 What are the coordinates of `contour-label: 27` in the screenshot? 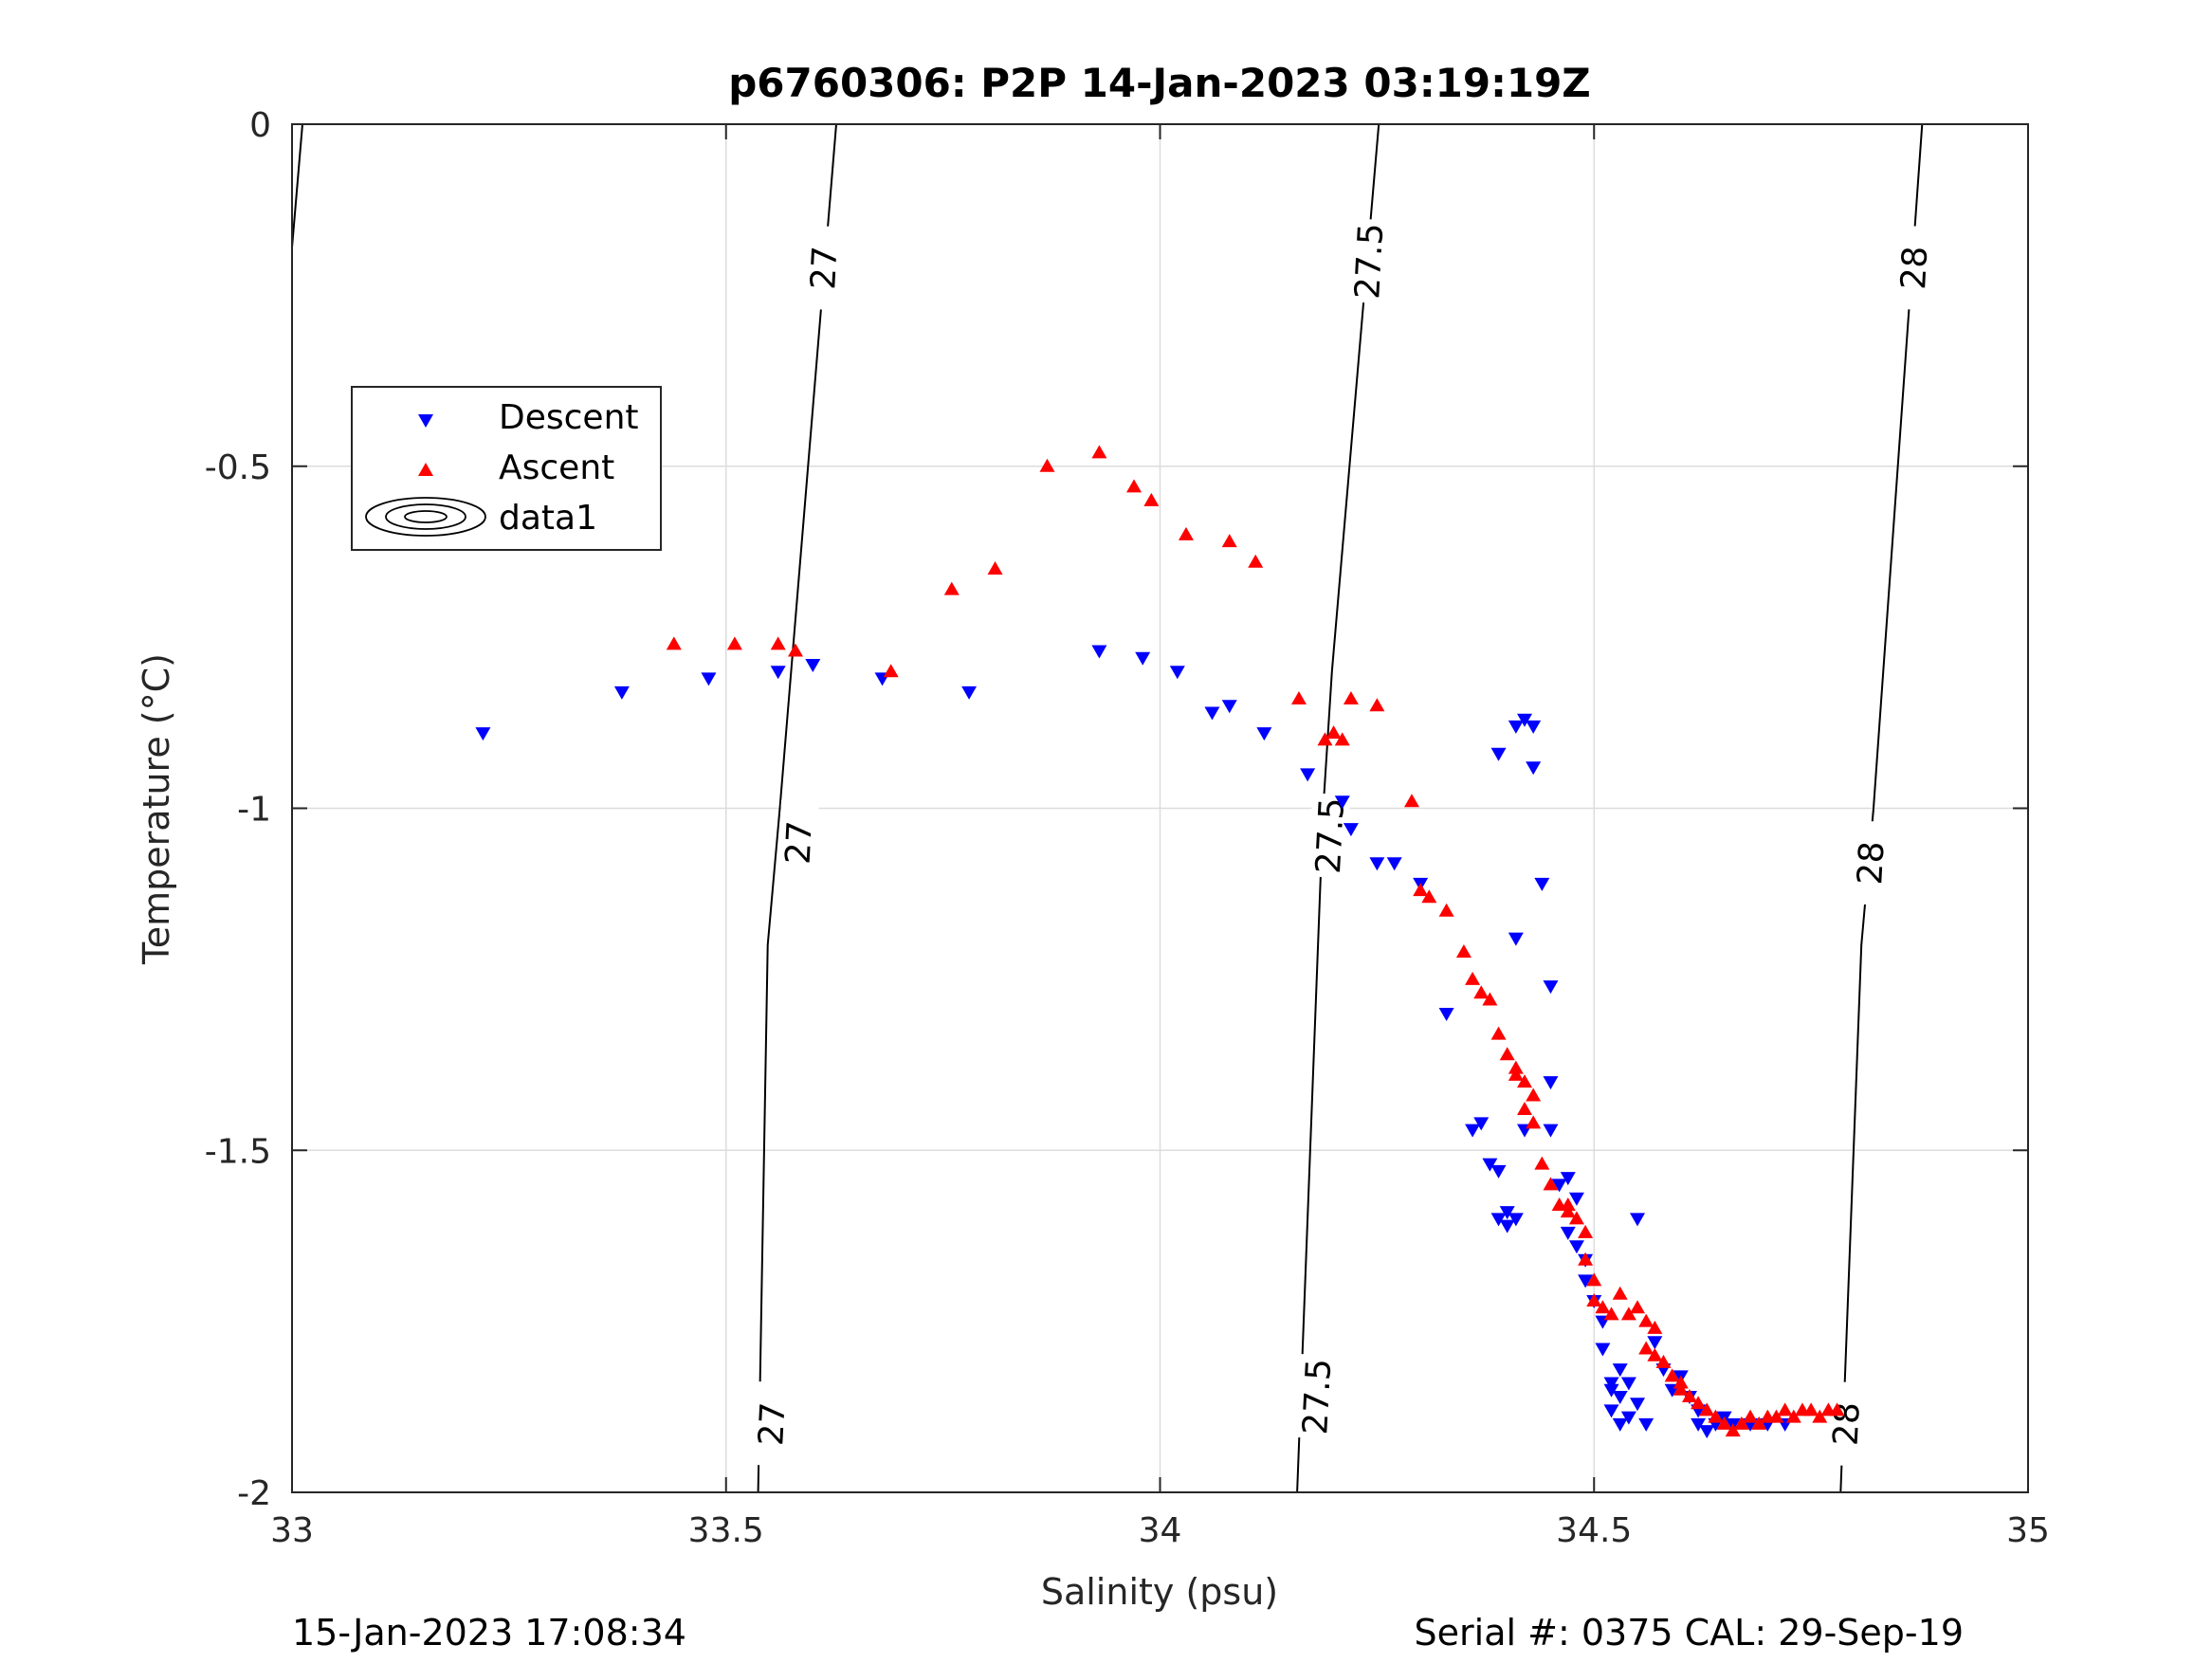 It's located at (772, 1424).